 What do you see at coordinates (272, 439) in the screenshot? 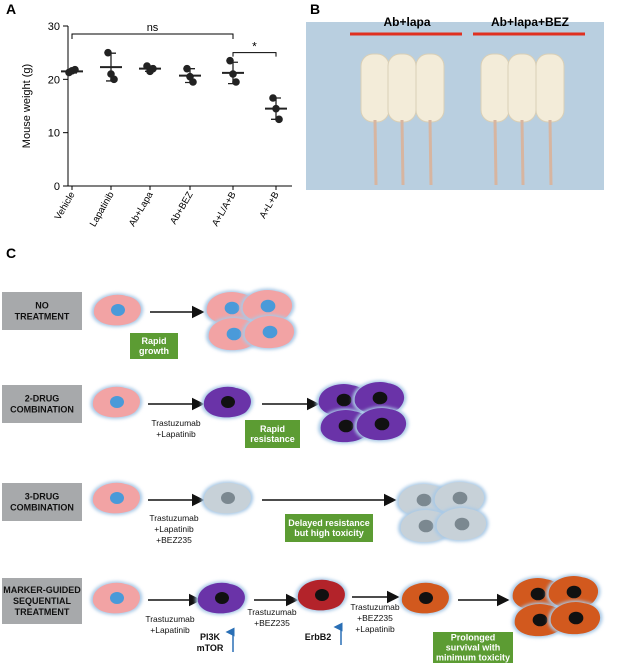
I see `outcome-text: resistance` at bounding box center [272, 439].